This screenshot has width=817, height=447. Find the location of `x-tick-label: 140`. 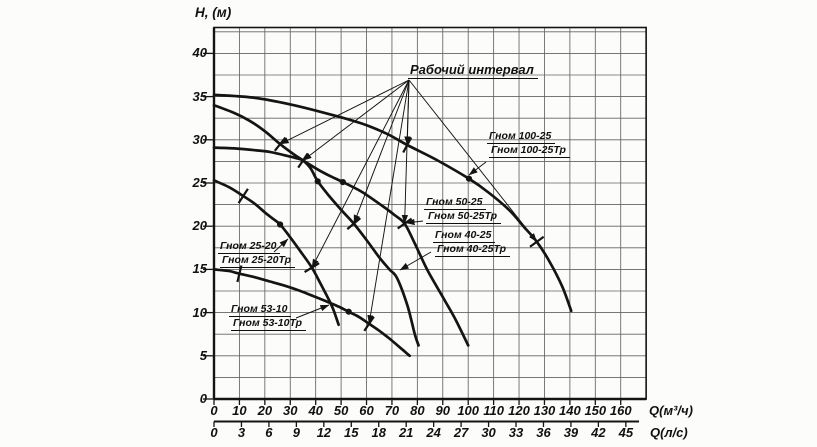

x-tick-label: 140 is located at coordinates (570, 410).